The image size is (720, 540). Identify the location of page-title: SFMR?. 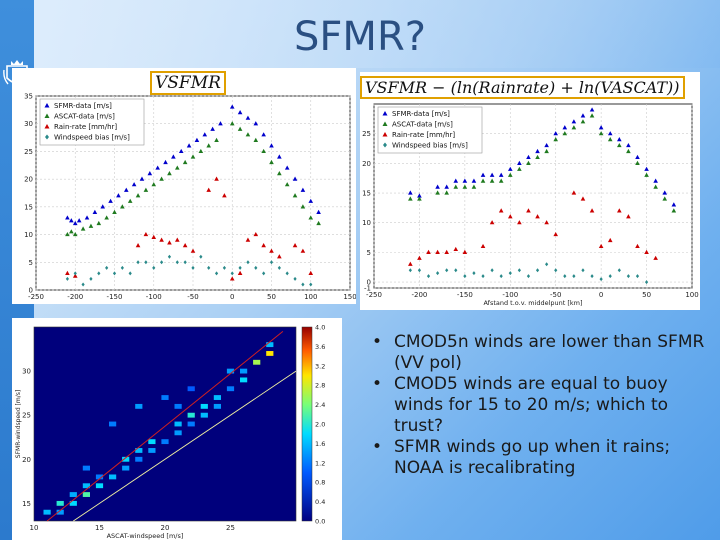
(360, 37).